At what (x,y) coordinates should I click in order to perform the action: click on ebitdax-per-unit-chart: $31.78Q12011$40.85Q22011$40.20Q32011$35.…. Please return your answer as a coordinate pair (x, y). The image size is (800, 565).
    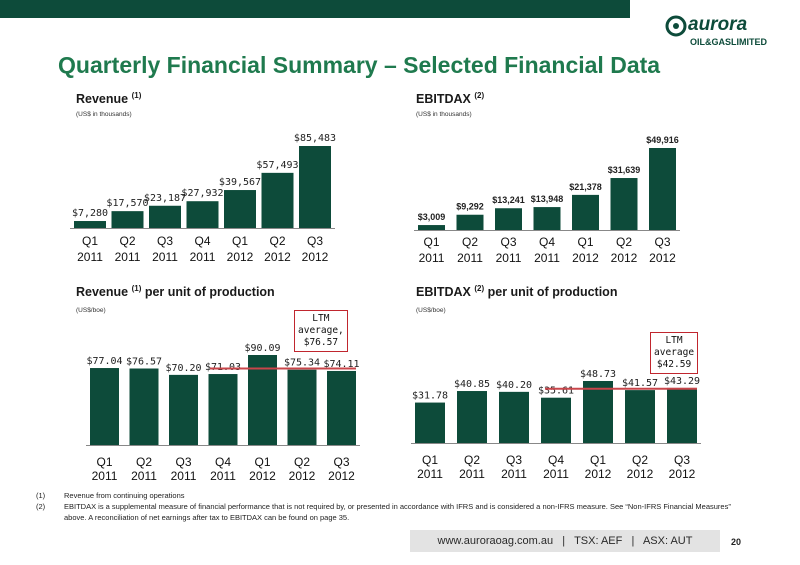
    Looking at the image, I should click on (556, 425).